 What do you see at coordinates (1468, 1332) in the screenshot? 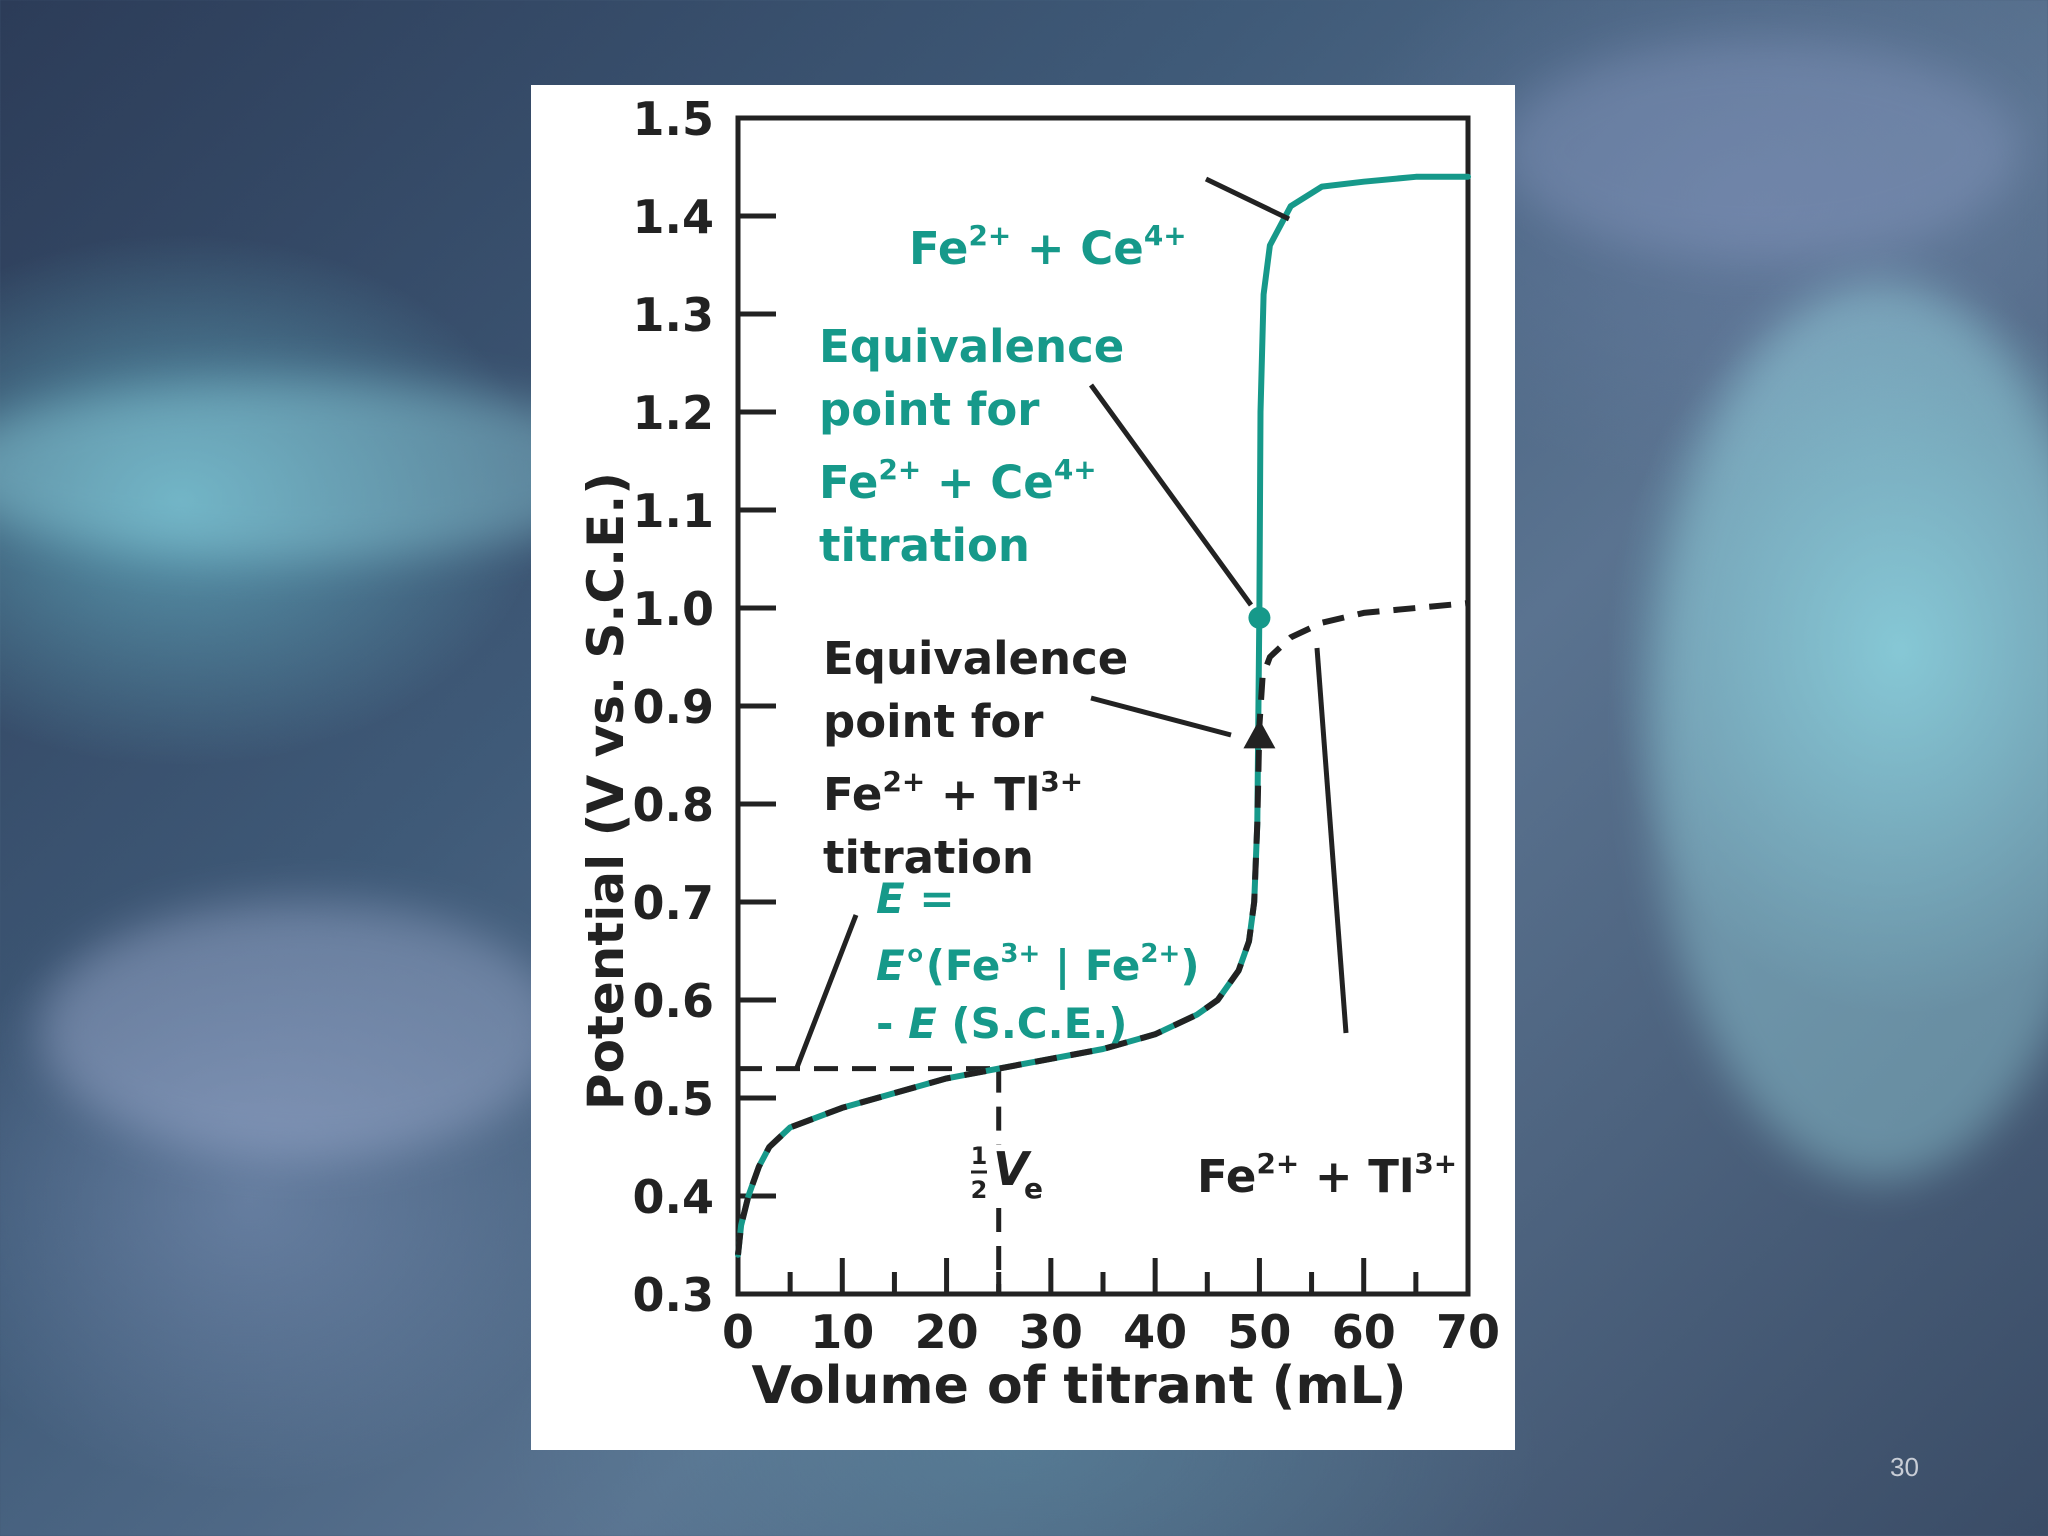
I see `x-tick-label: 70` at bounding box center [1468, 1332].